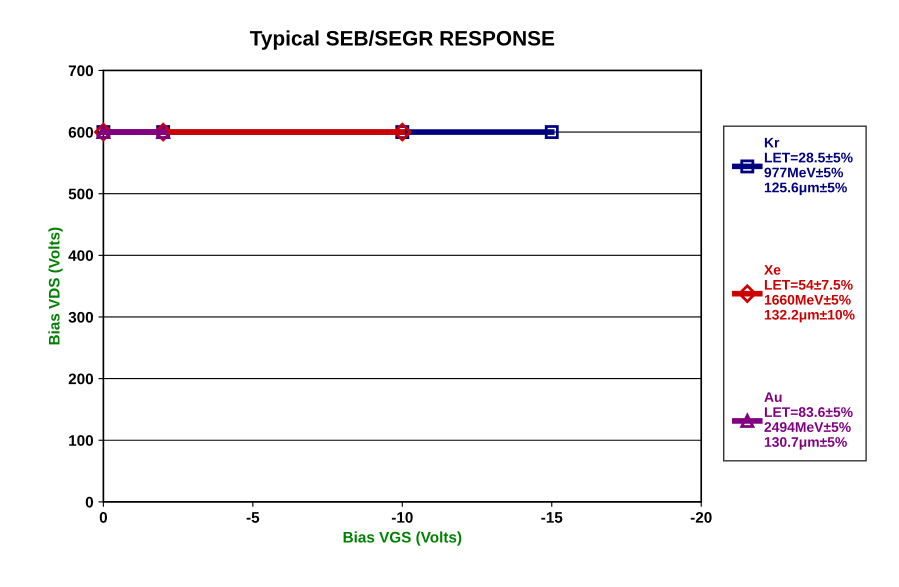  Describe the element at coordinates (809, 293) in the screenshot. I see `legend-label: Xe LET=54±7.5% 1660MeV±5% 132.2μm±10%` at that location.